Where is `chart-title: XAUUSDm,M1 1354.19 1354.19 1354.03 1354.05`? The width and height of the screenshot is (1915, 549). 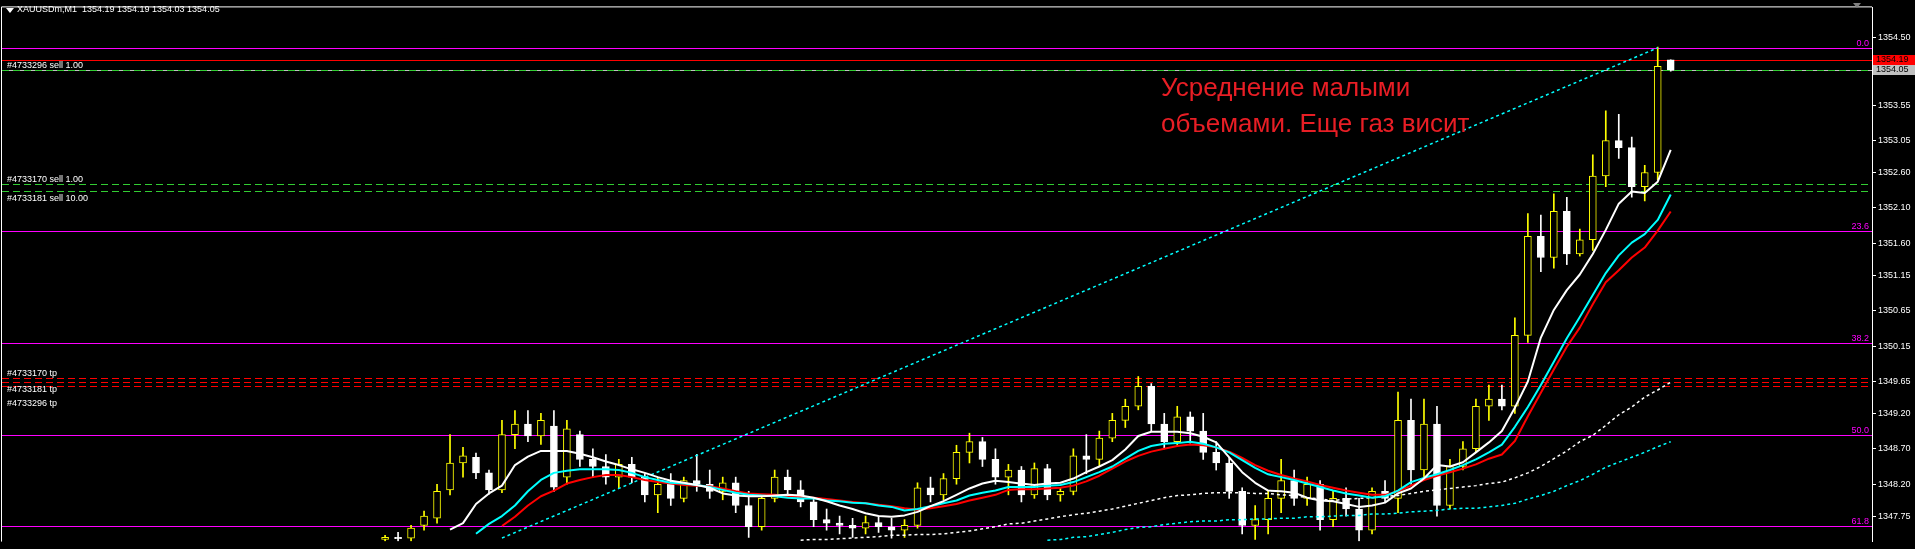
chart-title: XAUUSDm,M1 1354.19 1354.19 1354.03 1354.05 is located at coordinates (118, 9).